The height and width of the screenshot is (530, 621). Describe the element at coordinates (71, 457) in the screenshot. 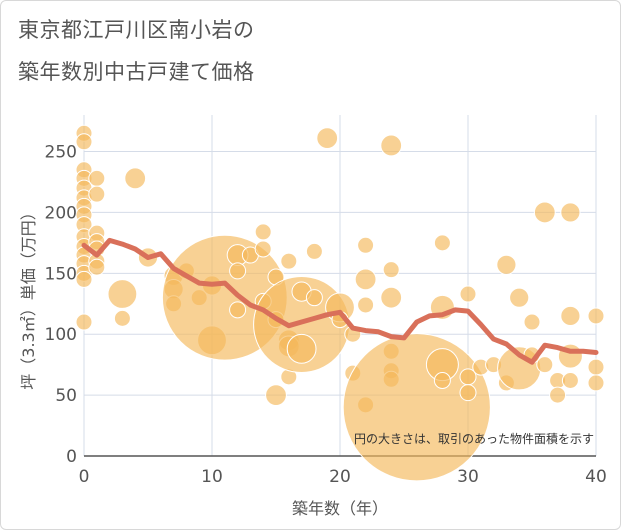

I see `y-tick-label: 0` at that location.